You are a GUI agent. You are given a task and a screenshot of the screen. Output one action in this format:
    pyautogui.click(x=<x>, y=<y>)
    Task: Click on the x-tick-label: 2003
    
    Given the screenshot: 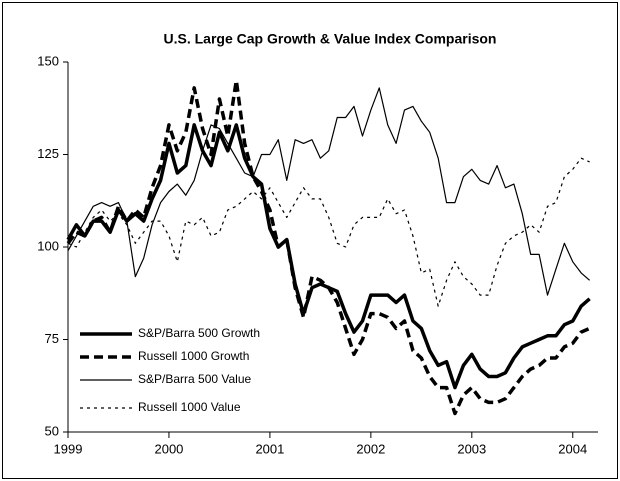 What is the action you would take?
    pyautogui.click(x=471, y=448)
    